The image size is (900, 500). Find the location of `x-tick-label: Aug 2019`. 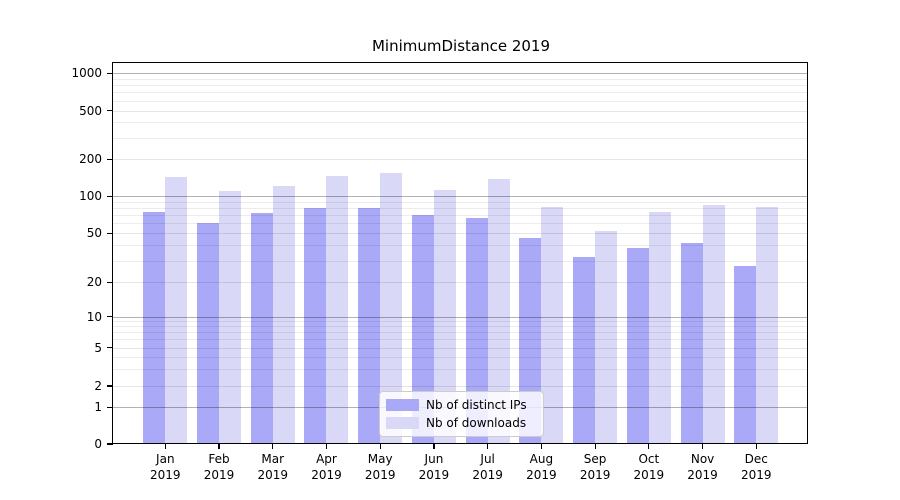

x-tick-label: Aug 2019 is located at coordinates (541, 467).